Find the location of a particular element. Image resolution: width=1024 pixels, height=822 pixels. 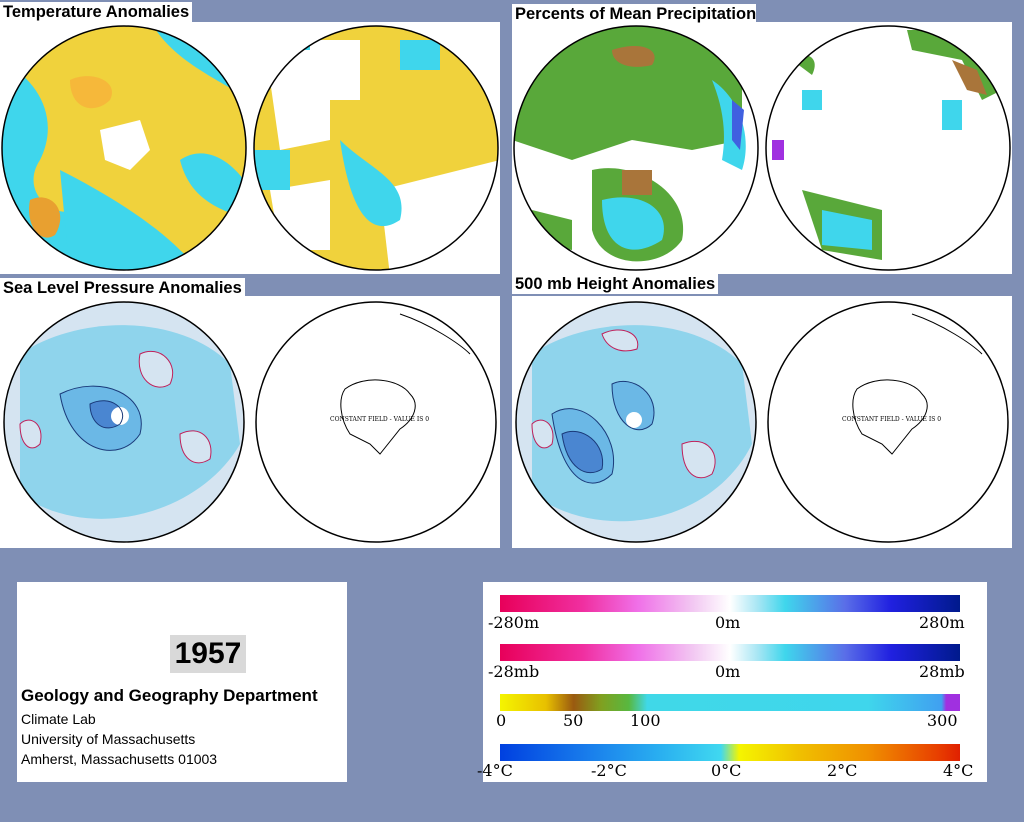

slp-north-map is located at coordinates (124, 422).